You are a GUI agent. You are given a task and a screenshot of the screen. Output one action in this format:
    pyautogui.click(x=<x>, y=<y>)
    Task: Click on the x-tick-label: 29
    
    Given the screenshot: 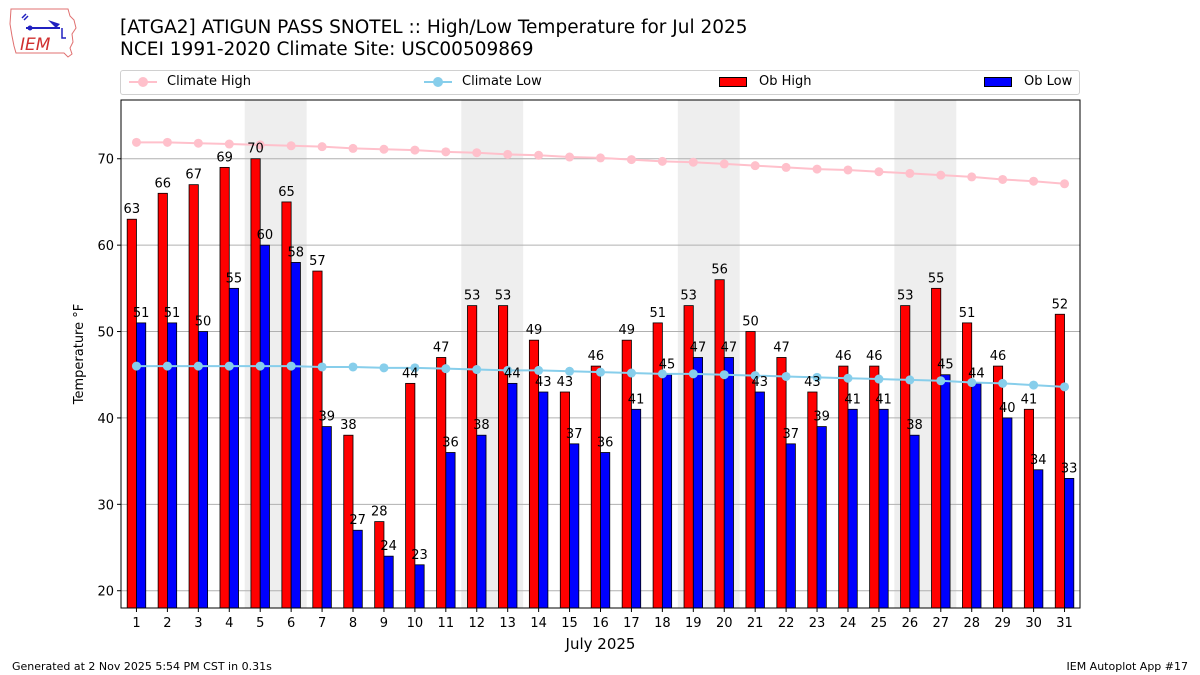 What is the action you would take?
    pyautogui.click(x=1002, y=623)
    